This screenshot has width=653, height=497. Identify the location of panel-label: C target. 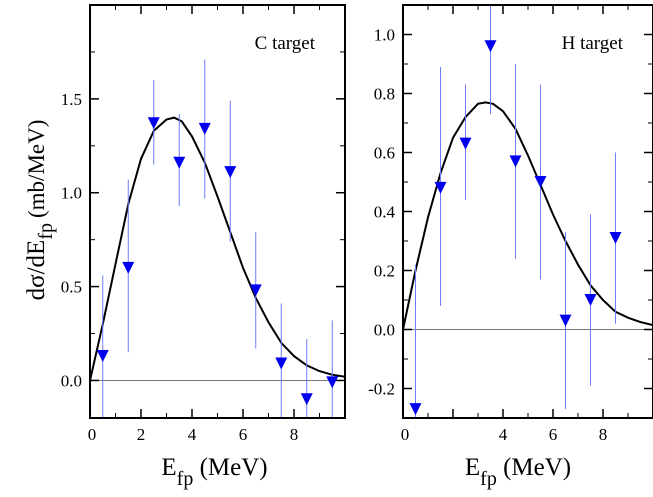
(285, 43).